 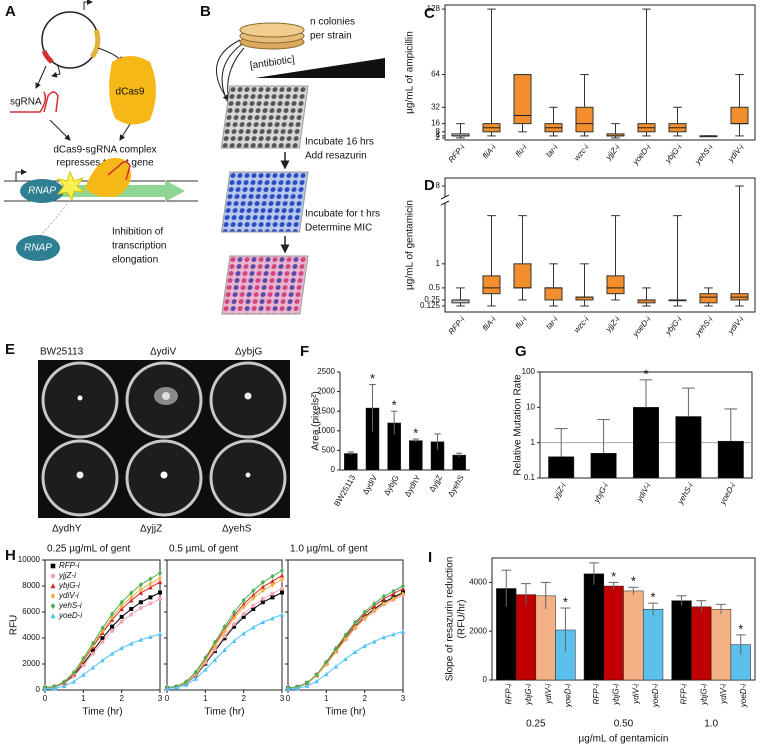 I want to click on group-label: 1.0, so click(x=711, y=724).